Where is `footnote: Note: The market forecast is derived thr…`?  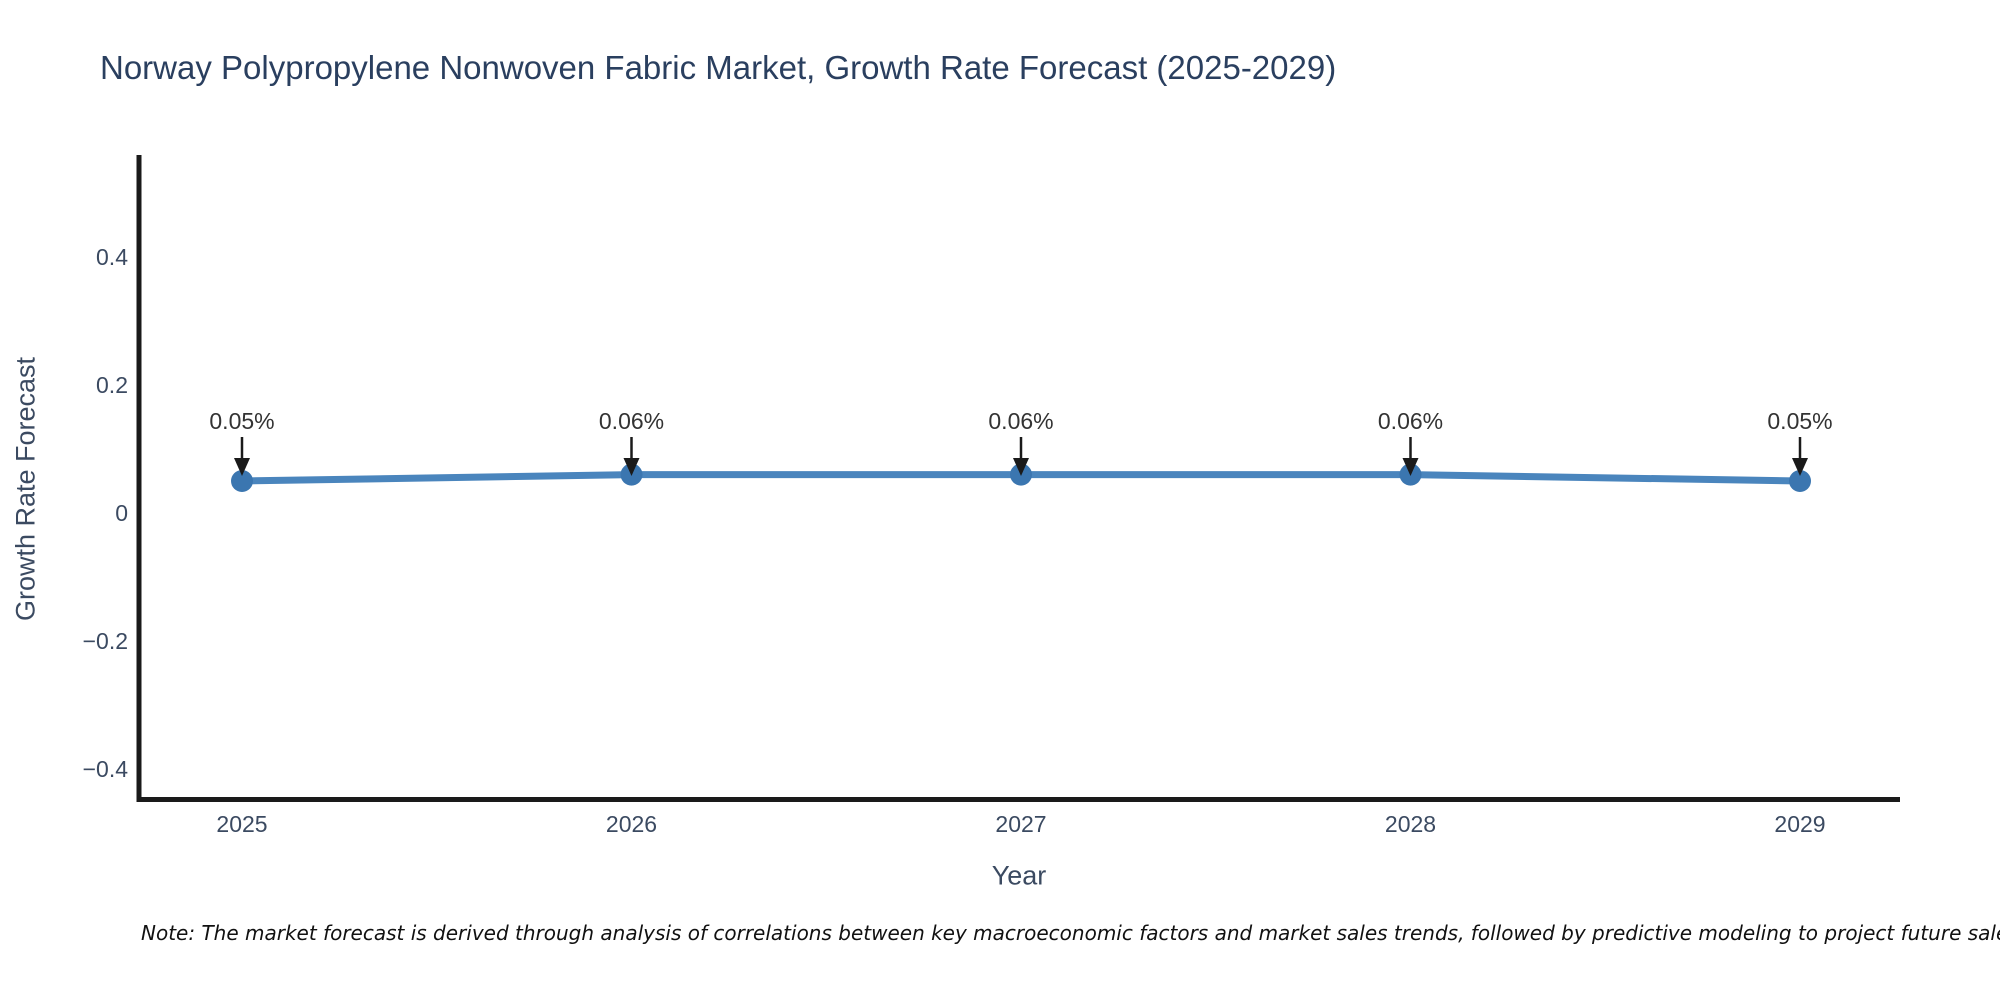
footnote: Note: The market forecast is derived thr… is located at coordinates (1070, 933).